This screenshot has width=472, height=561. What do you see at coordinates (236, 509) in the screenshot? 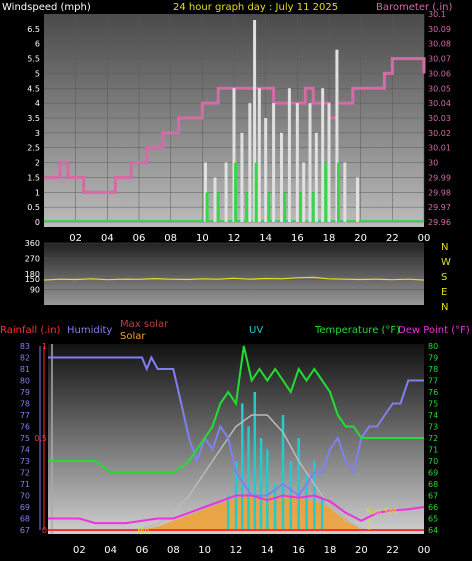
I see `dew-point-line` at bounding box center [236, 509].